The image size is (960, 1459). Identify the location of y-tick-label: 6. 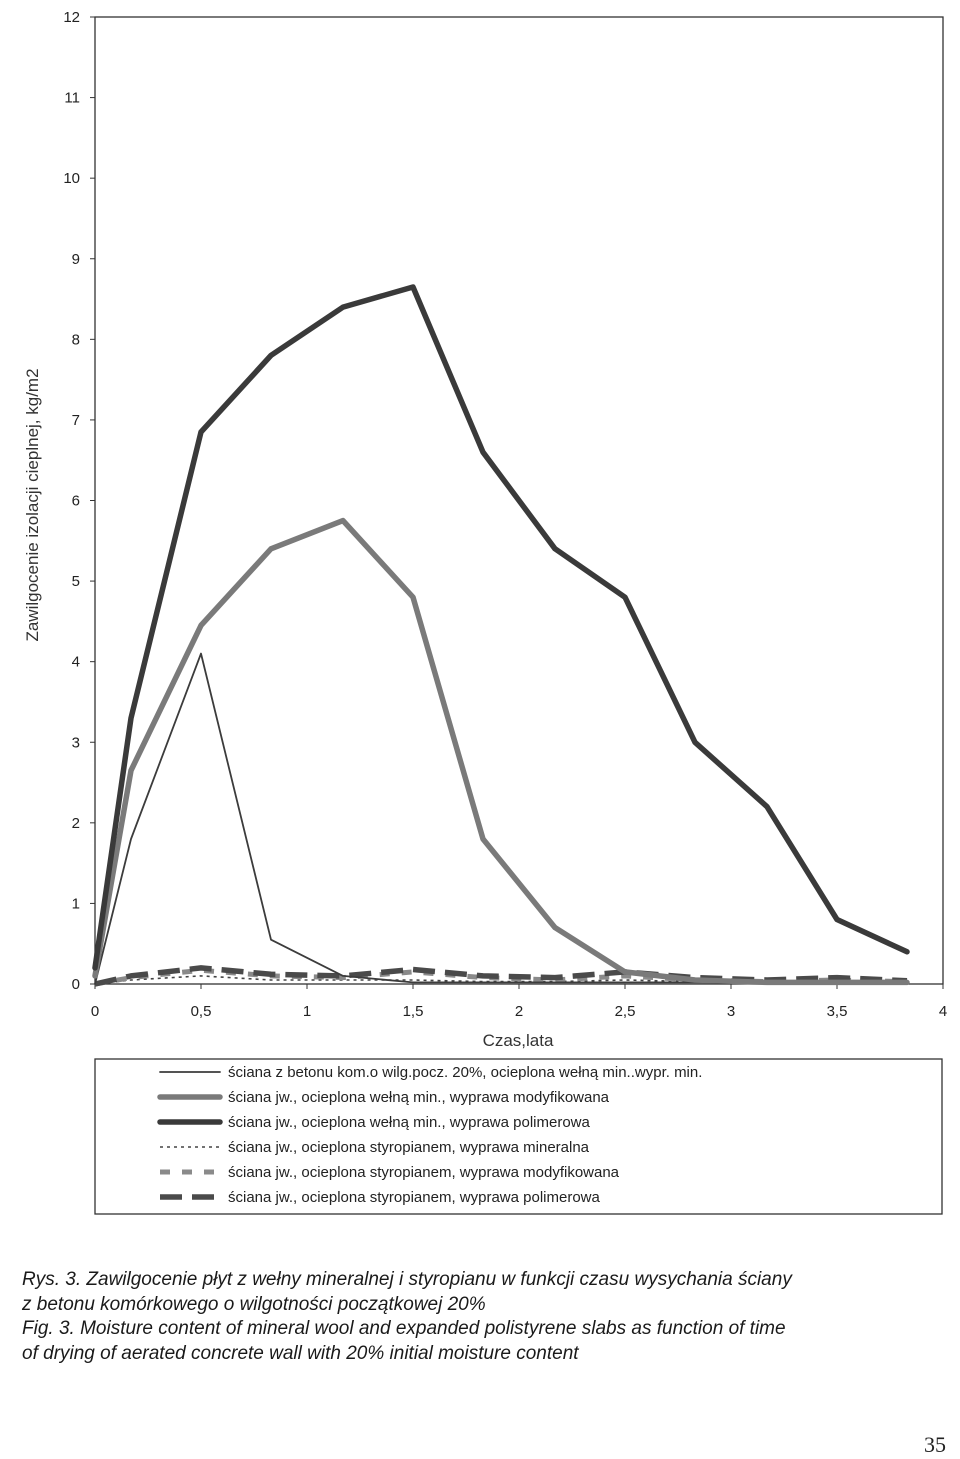
(76, 501).